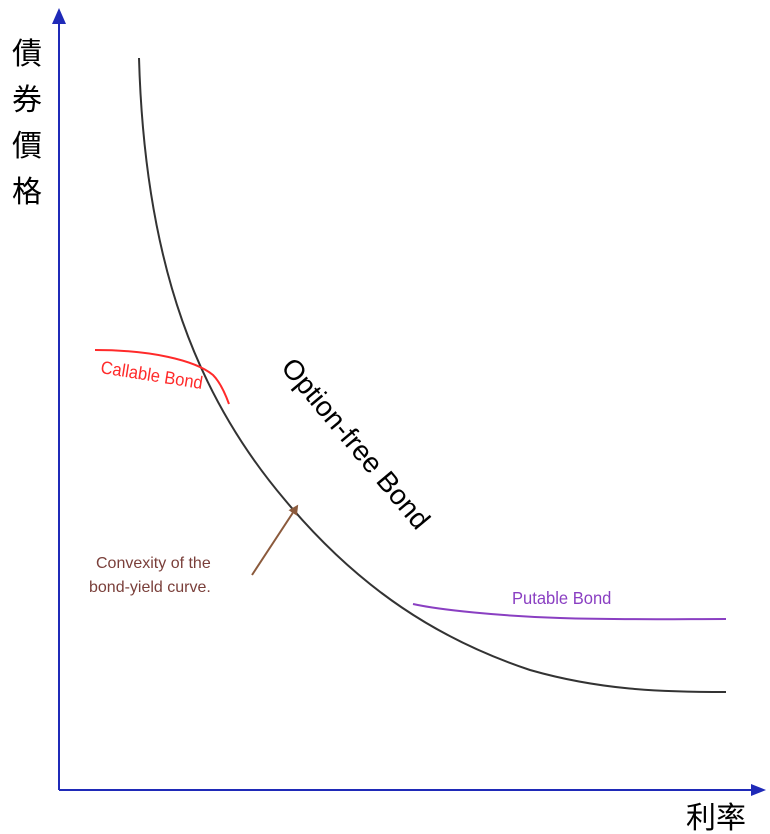  Describe the element at coordinates (162, 377) in the screenshot. I see `callable-bond-curve` at that location.